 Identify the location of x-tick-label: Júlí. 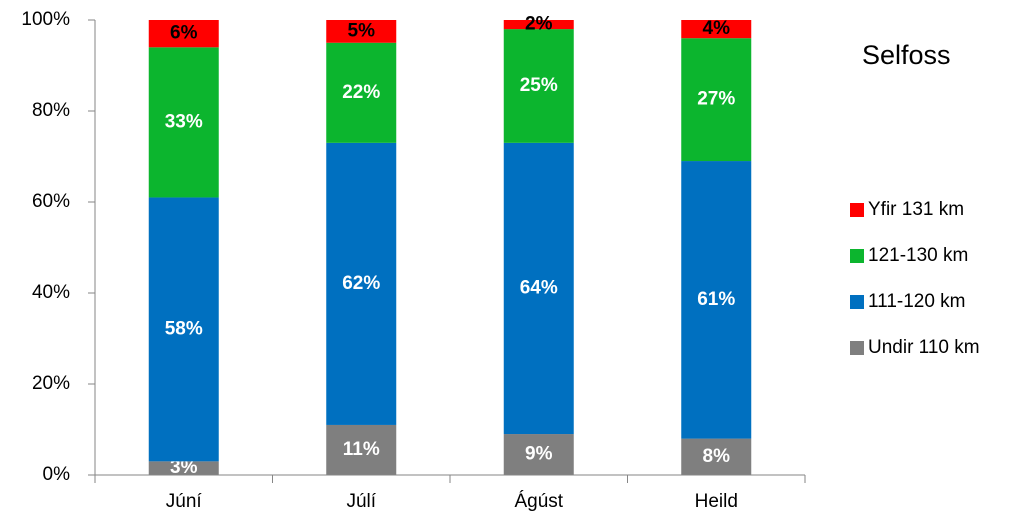
(361, 501).